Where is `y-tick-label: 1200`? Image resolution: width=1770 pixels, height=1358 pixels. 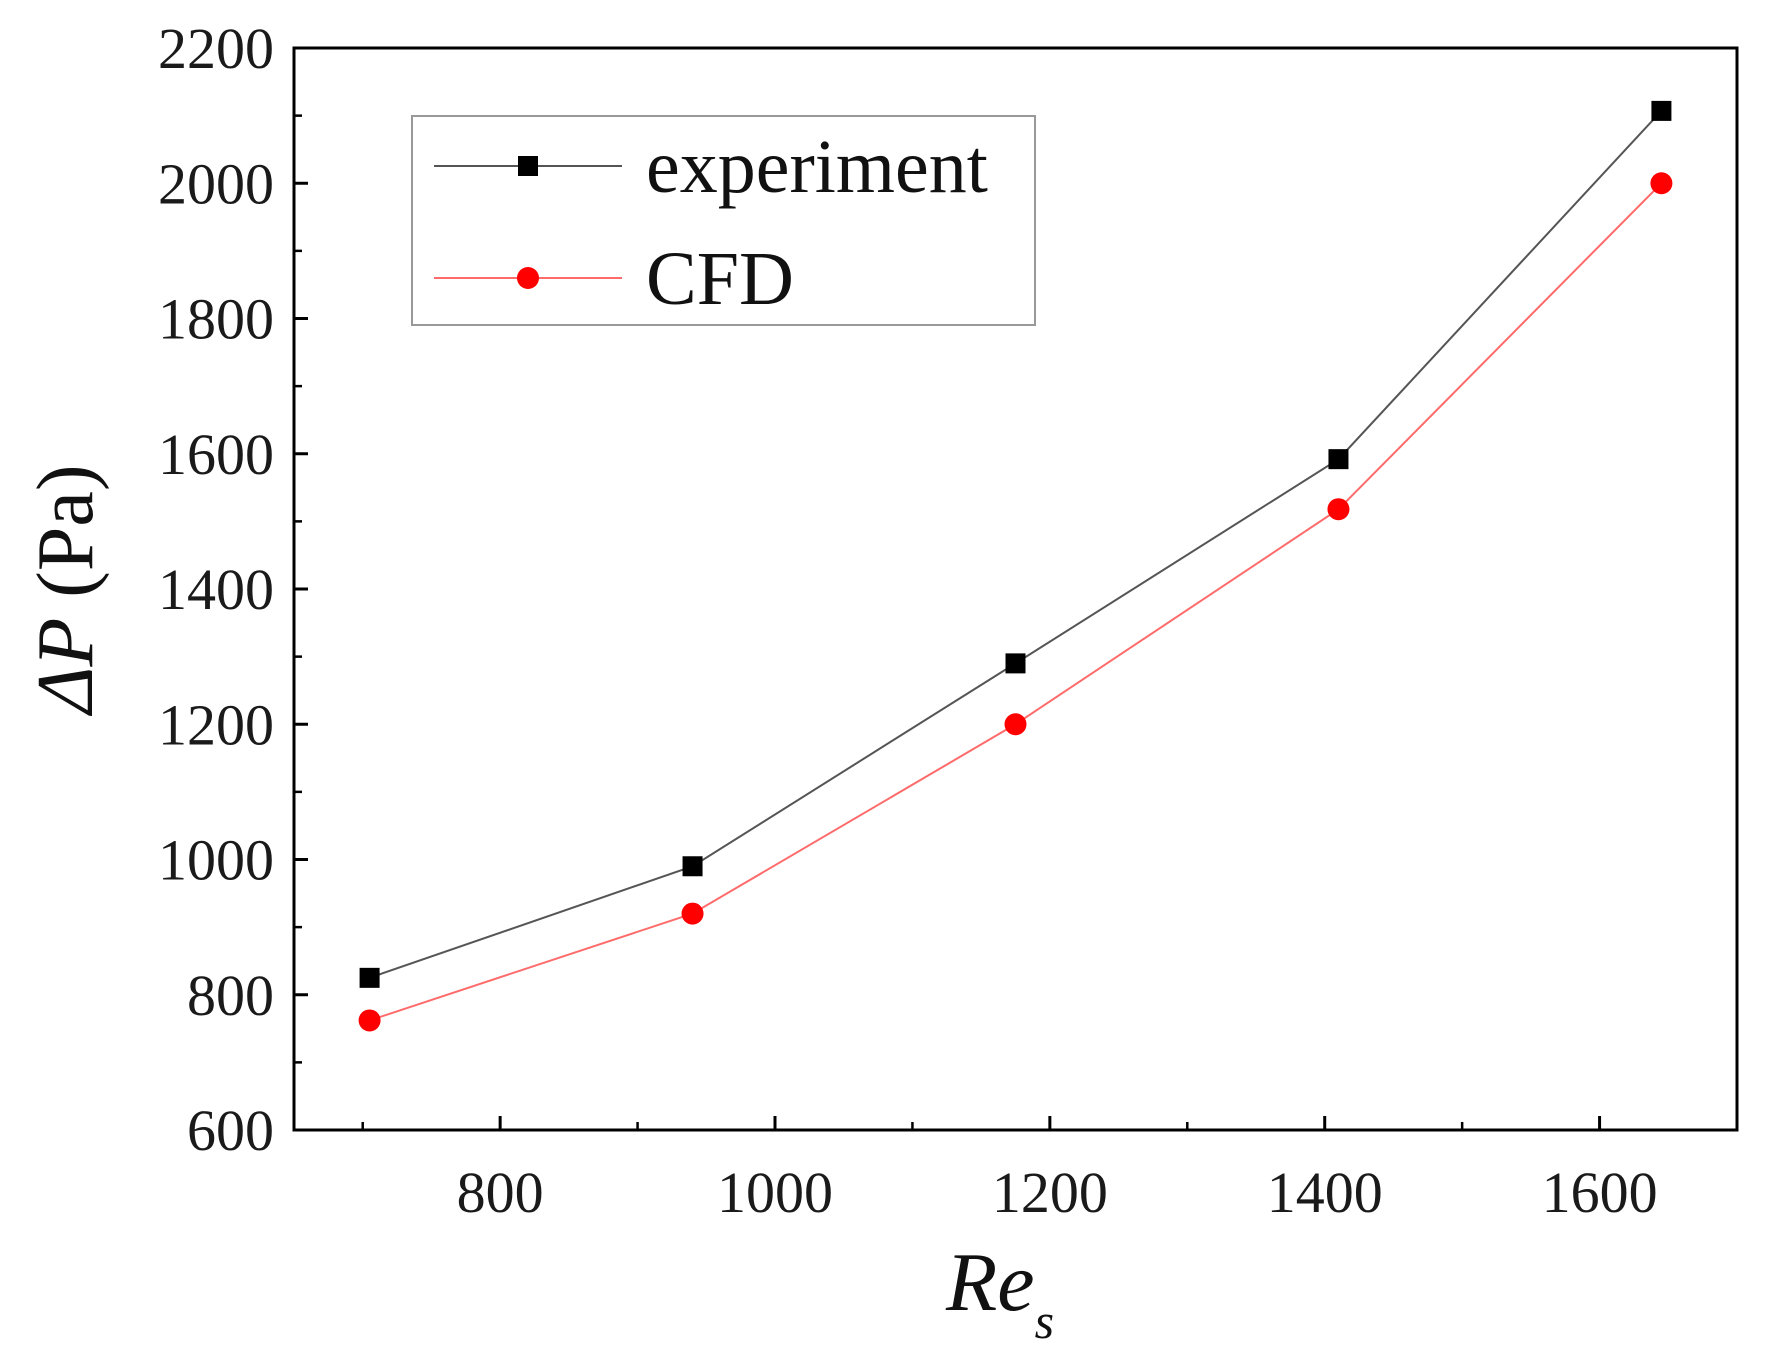 y-tick-label: 1200 is located at coordinates (216, 724).